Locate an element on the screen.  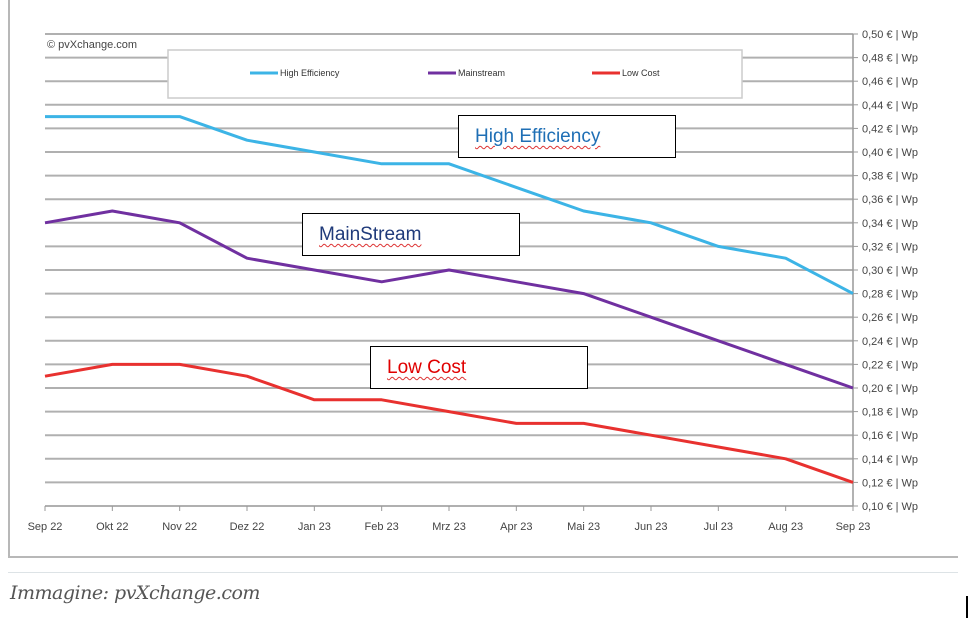
x-tick-label: Okt 22 is located at coordinates (112, 527).